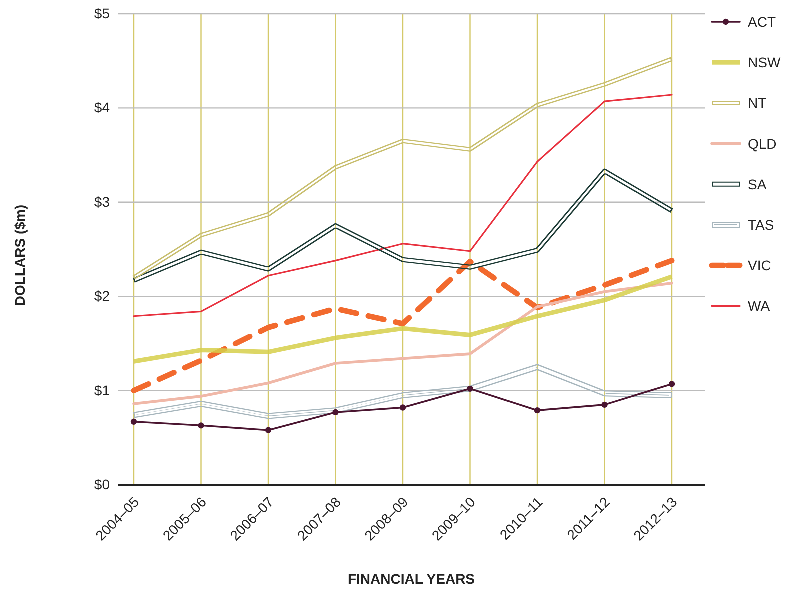 The width and height of the screenshot is (795, 591). I want to click on x-axis-title: FINANCIAL YEARS, so click(412, 579).